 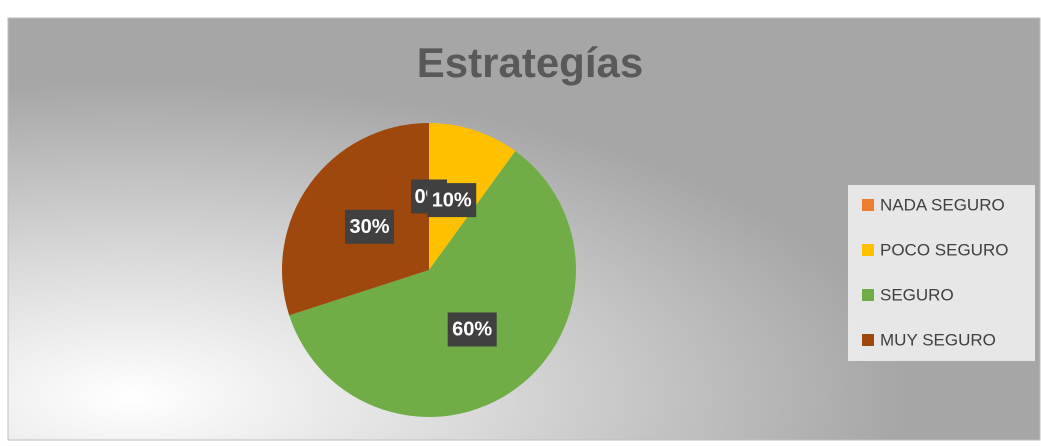 What do you see at coordinates (944, 249) in the screenshot?
I see `legend-label: POCO SEGURO` at bounding box center [944, 249].